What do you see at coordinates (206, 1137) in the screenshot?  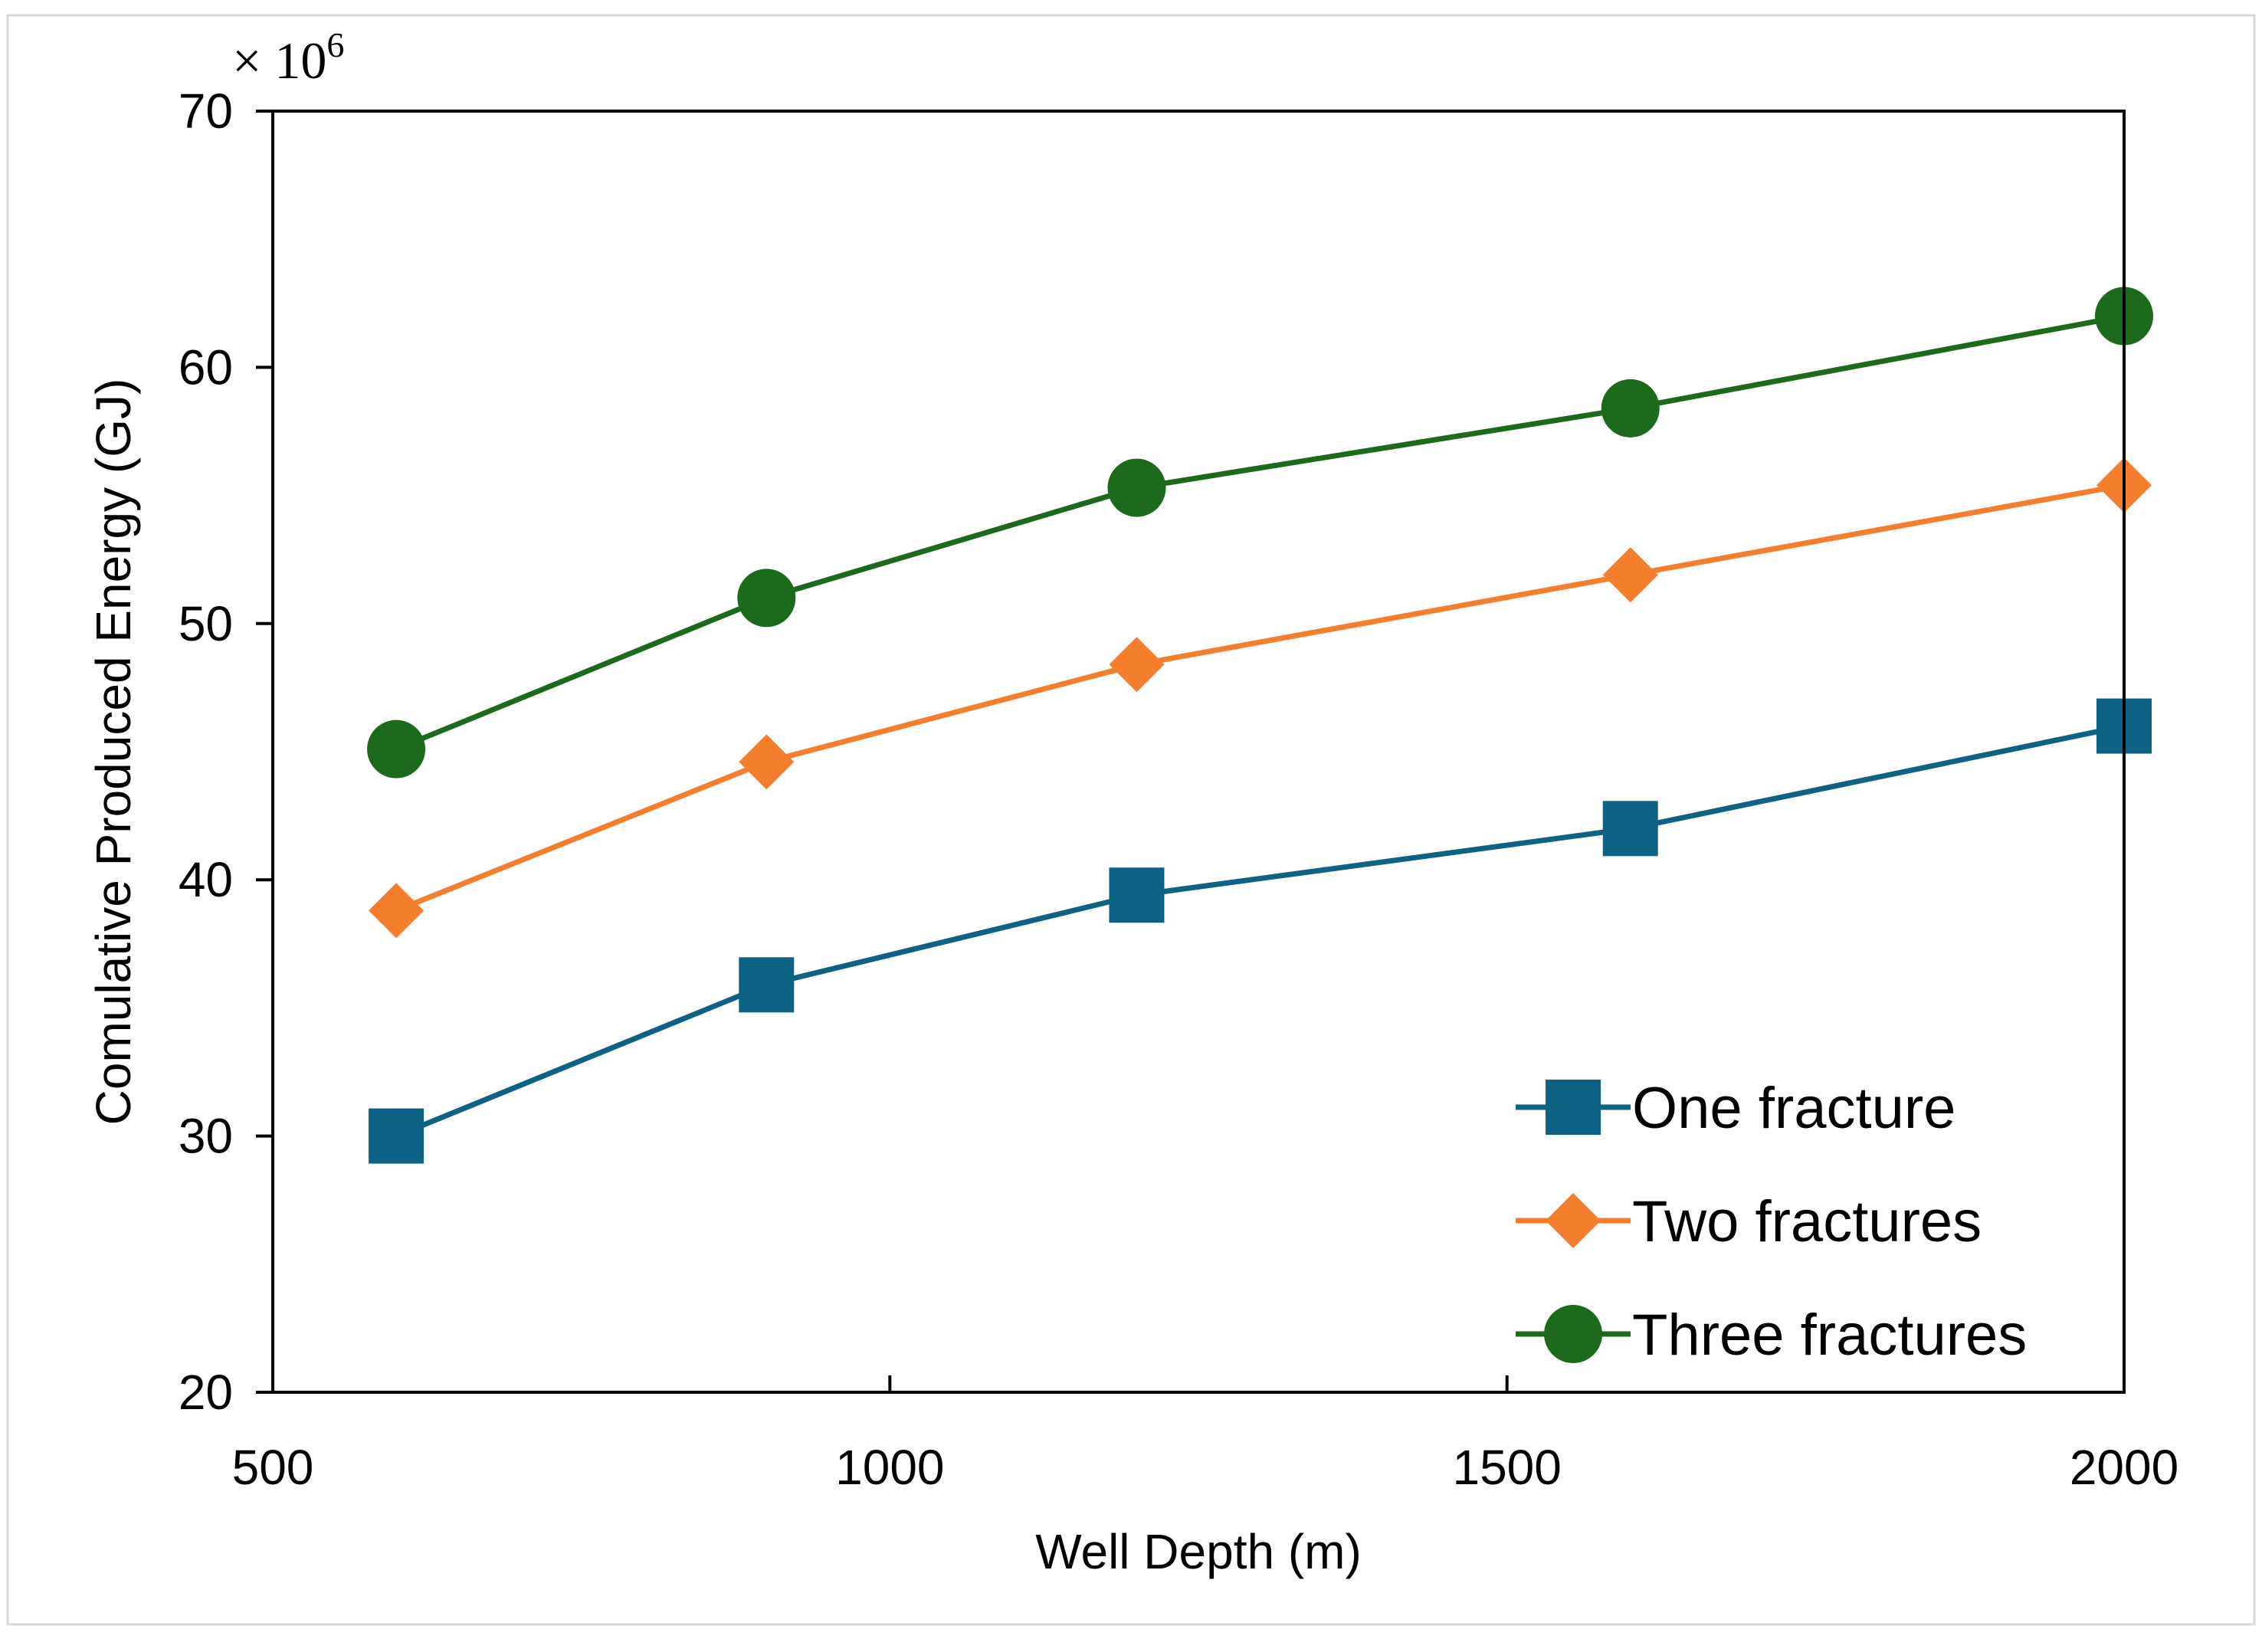 I see `y-tick-label: 30` at bounding box center [206, 1137].